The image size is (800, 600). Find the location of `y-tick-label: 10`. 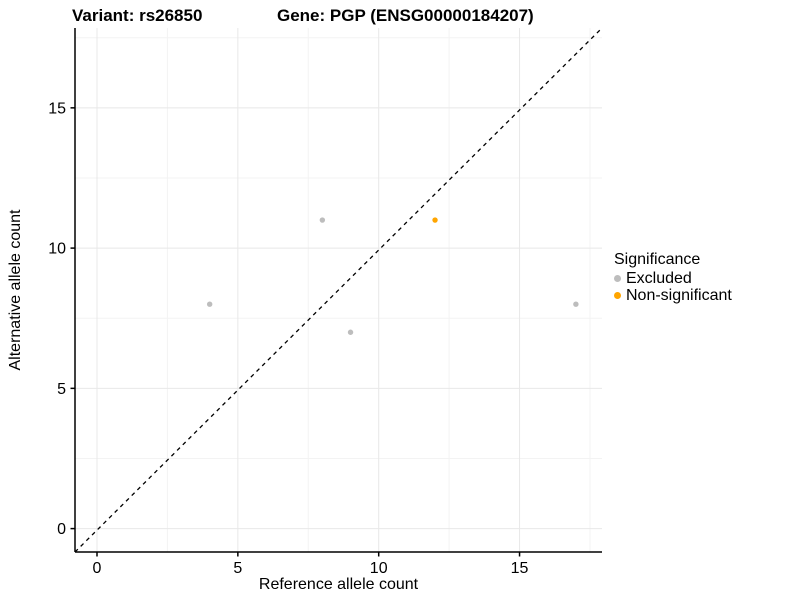

y-tick-label: 10 is located at coordinates (57, 249).